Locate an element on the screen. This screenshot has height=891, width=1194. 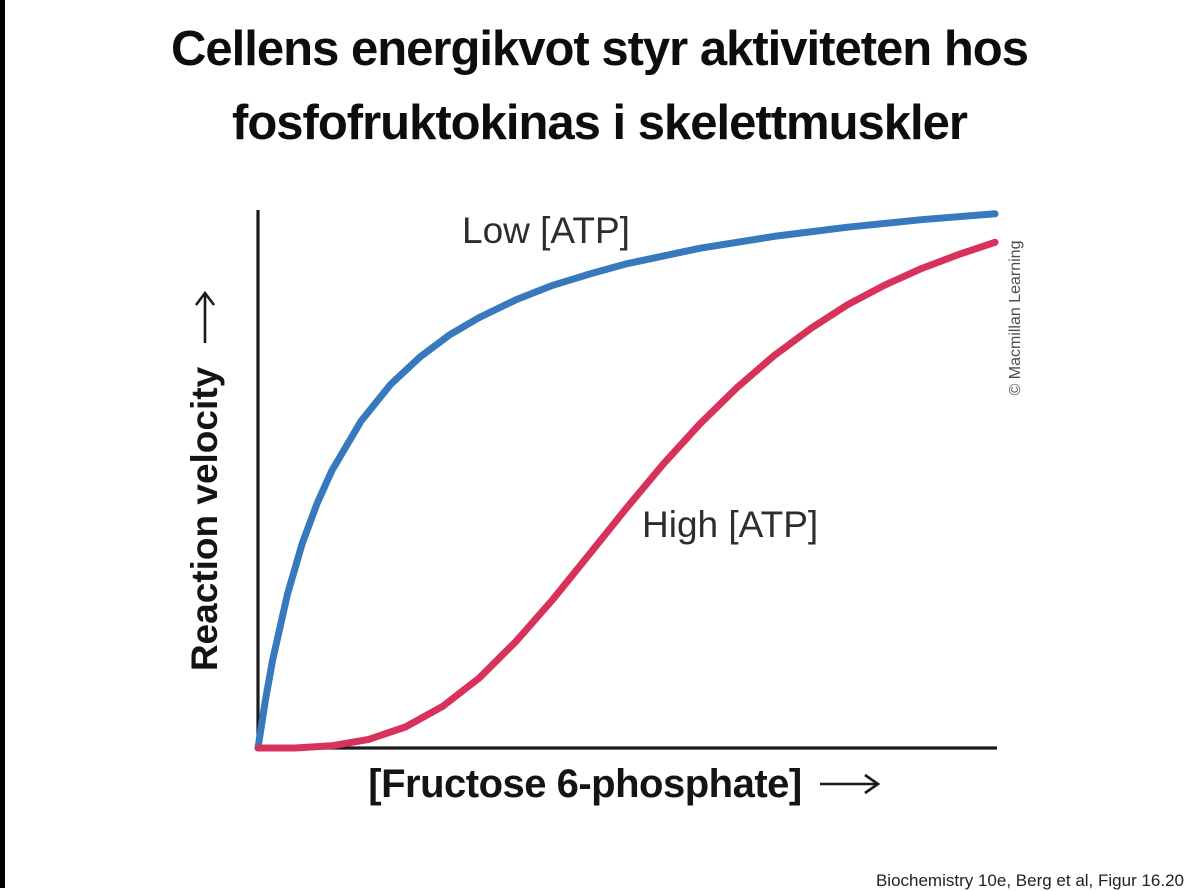
slide-title-line-1: Cellens energikvot styr aktiviteten hos is located at coordinates (600, 49).